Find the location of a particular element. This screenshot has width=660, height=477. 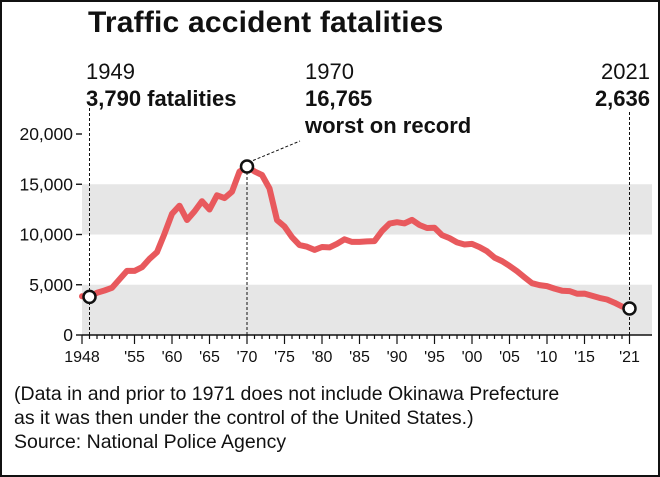

annotation-1970-value: 16,765 is located at coordinates (339, 98).